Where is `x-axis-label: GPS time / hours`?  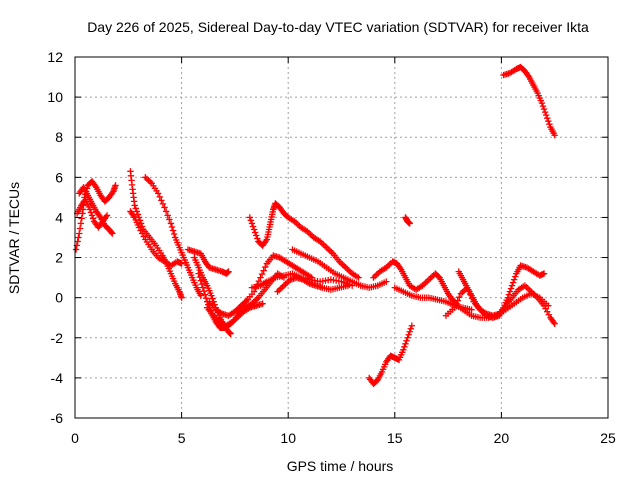 x-axis-label: GPS time / hours is located at coordinates (340, 466).